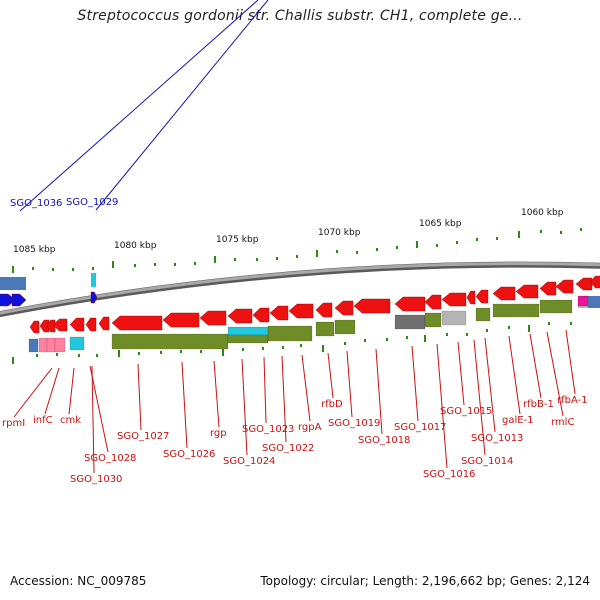 This screenshot has height=600, width=600. What do you see at coordinates (466, 411) in the screenshot?
I see `gene-label: SGO_1015` at bounding box center [466, 411].